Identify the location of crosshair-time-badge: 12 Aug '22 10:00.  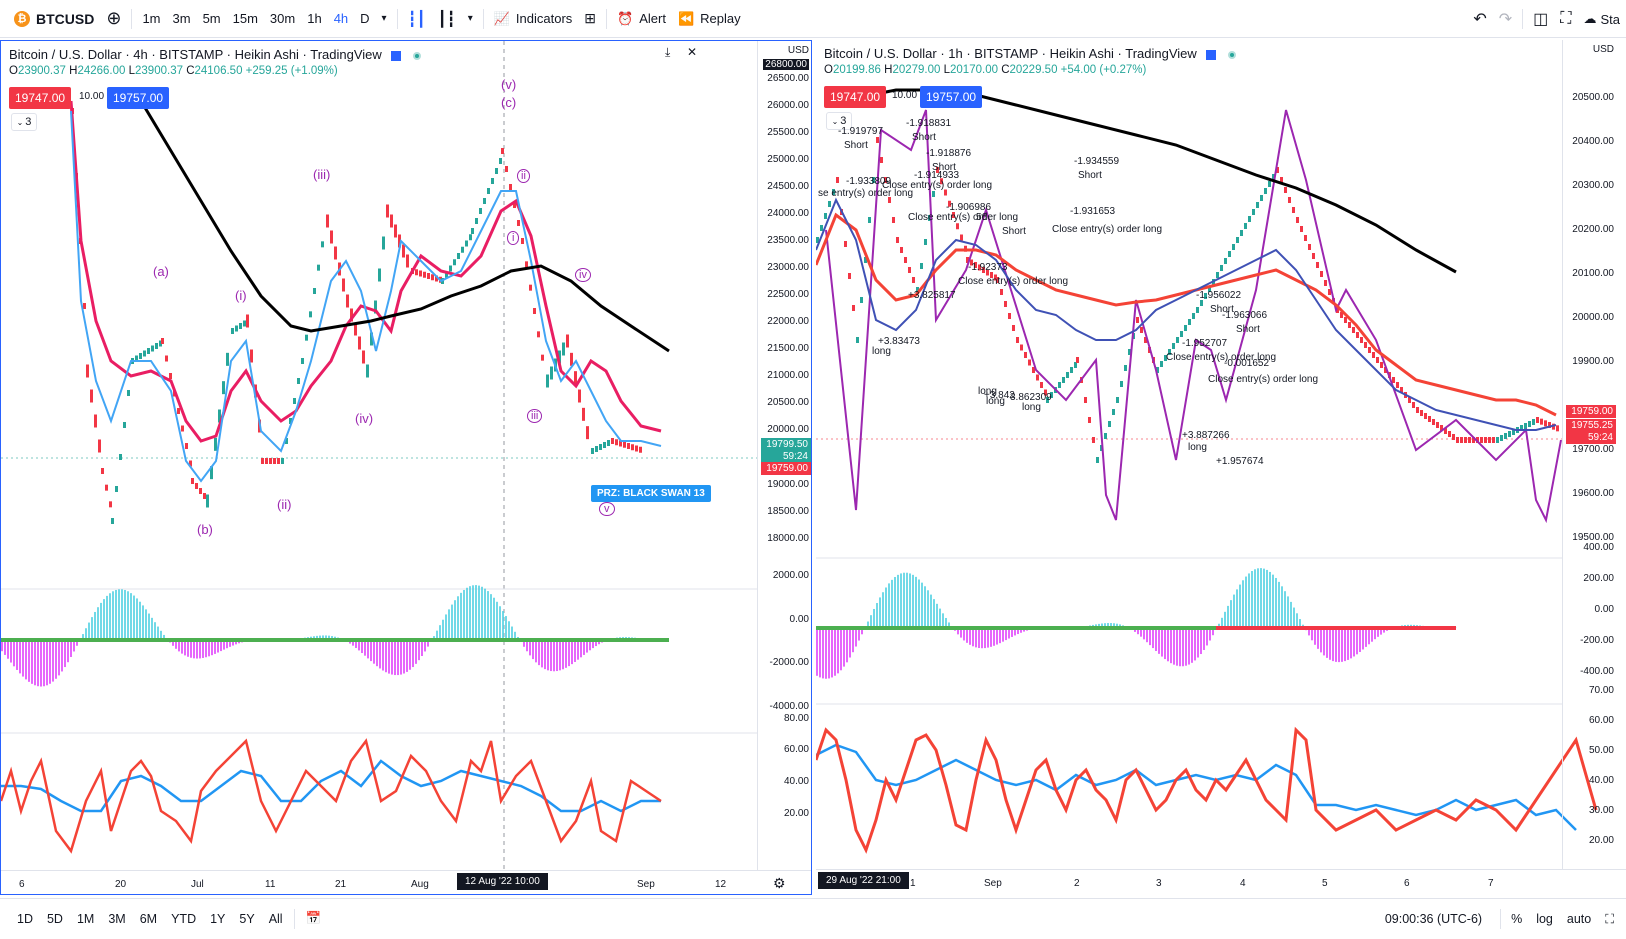
(502, 881).